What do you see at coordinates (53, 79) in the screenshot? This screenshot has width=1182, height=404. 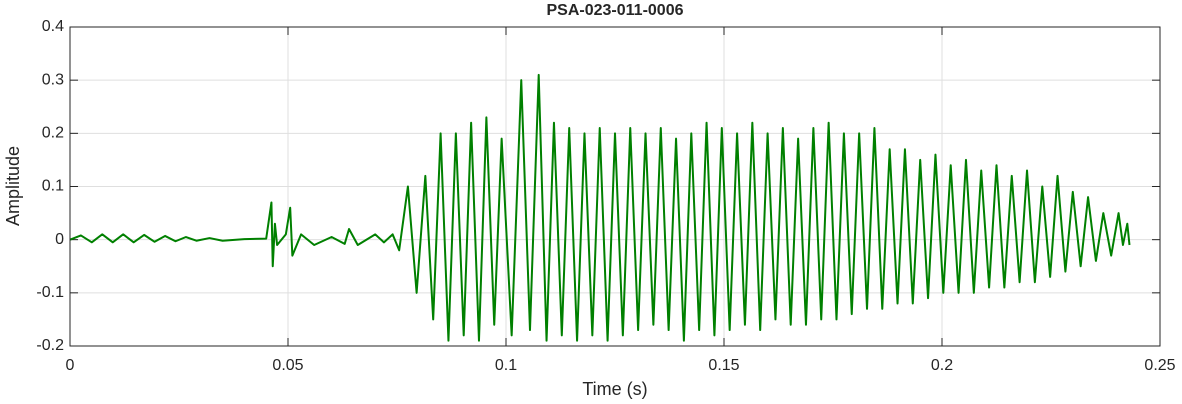 I see `y-tick-label: 0.3` at bounding box center [53, 79].